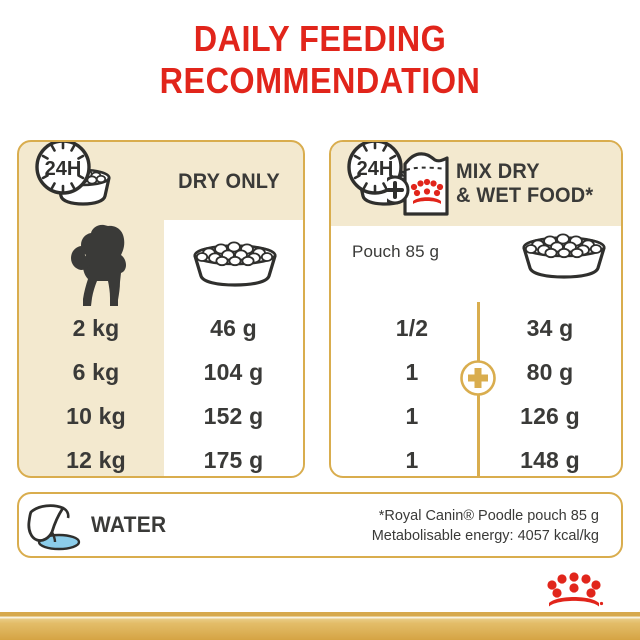  I want to click on clock-24h-bowl-badge: 24H, so click(73, 176).